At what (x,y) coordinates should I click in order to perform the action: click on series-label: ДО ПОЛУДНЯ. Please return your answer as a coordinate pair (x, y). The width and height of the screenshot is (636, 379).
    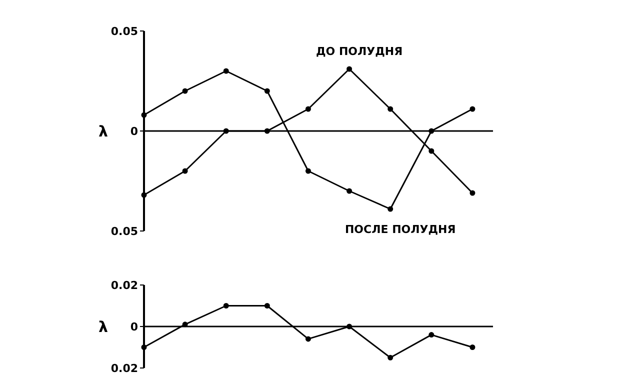
    Looking at the image, I should click on (359, 51).